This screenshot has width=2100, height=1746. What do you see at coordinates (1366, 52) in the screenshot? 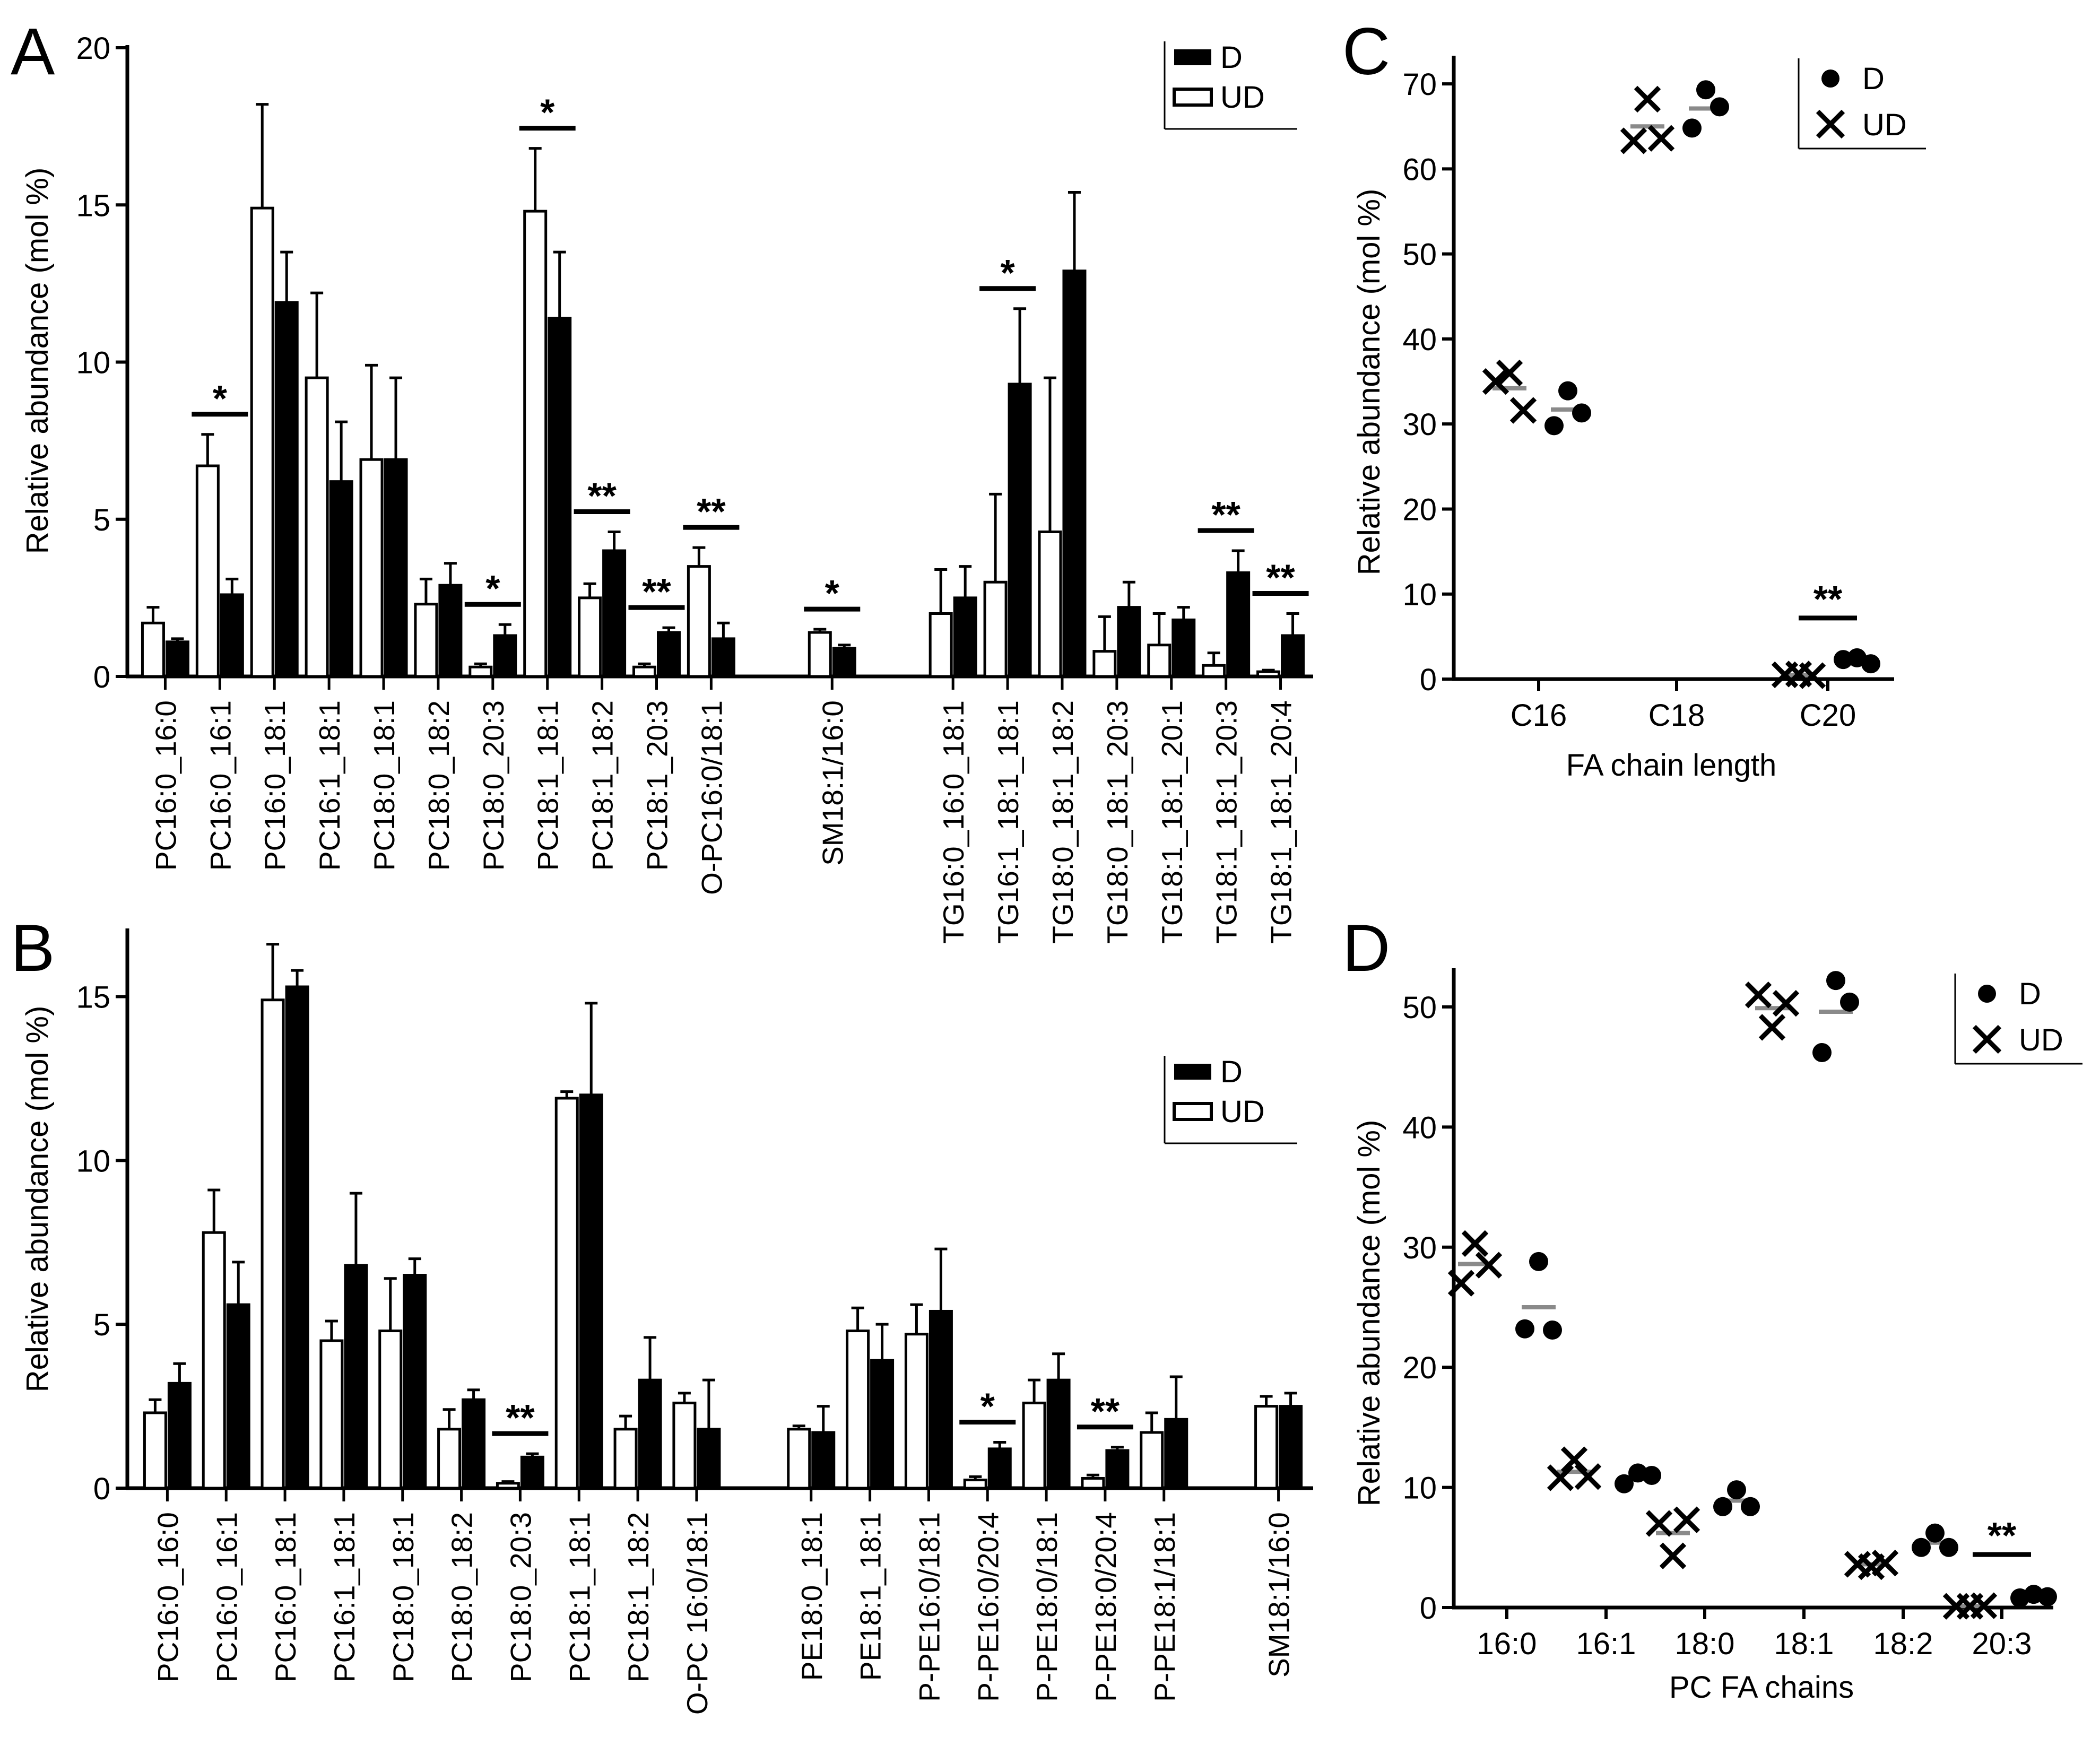
I see `panel-letter: C` at bounding box center [1366, 52].